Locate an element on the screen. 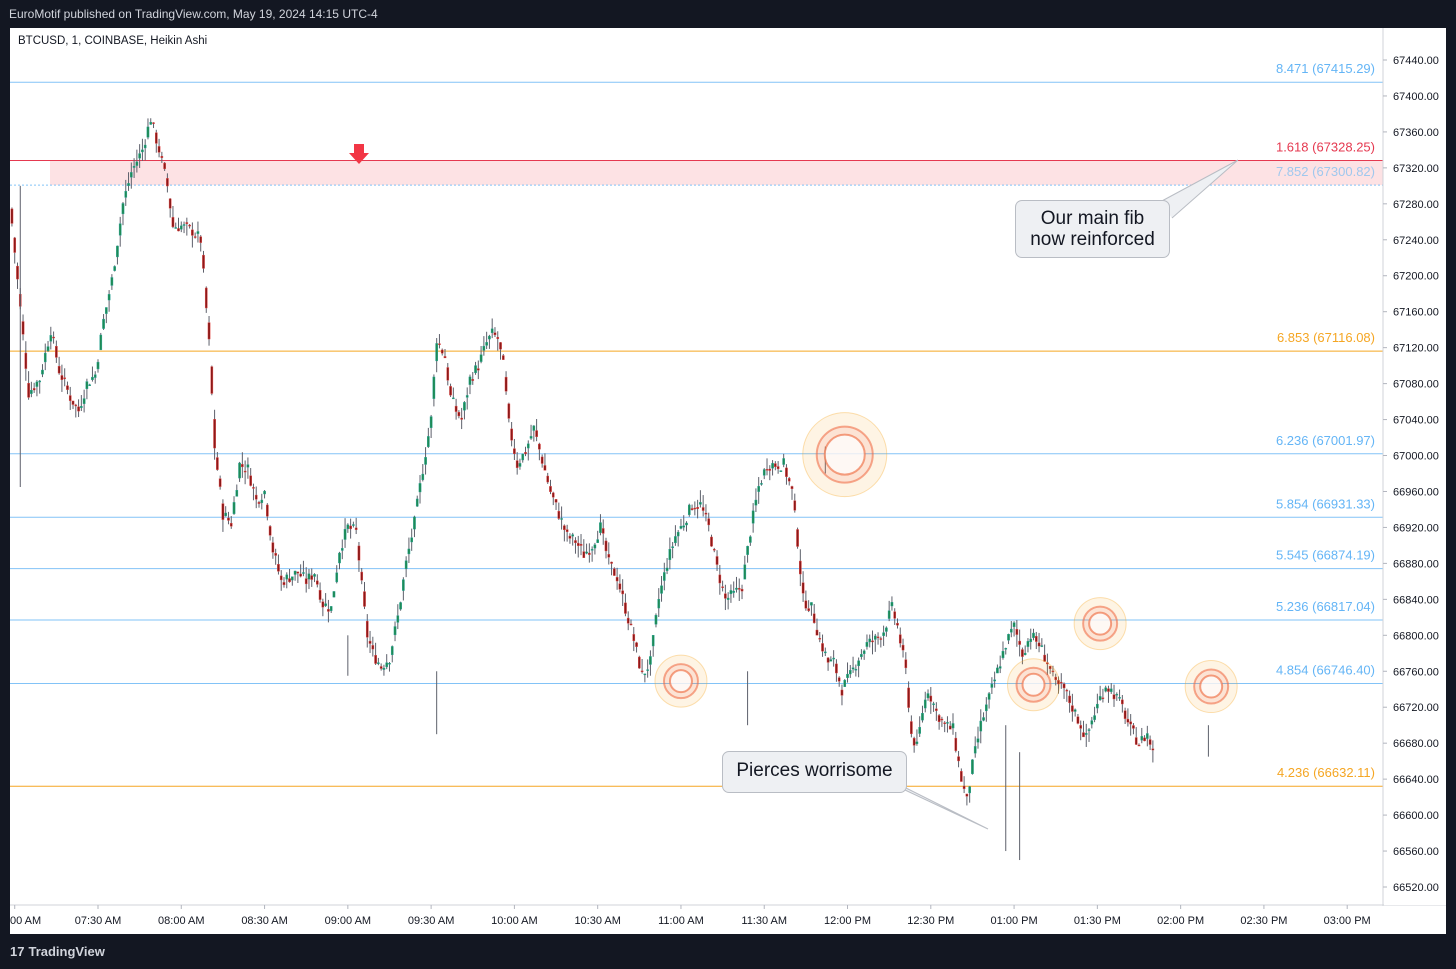  callout-main-fib-line2: now reinforced is located at coordinates (1092, 239).